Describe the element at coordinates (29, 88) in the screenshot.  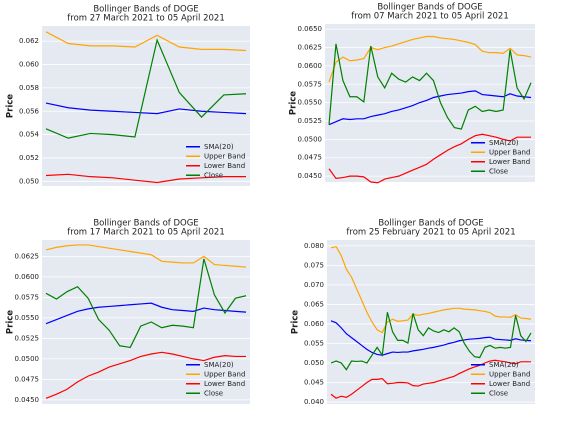
I see `y-tick-label: 0.058` at that location.